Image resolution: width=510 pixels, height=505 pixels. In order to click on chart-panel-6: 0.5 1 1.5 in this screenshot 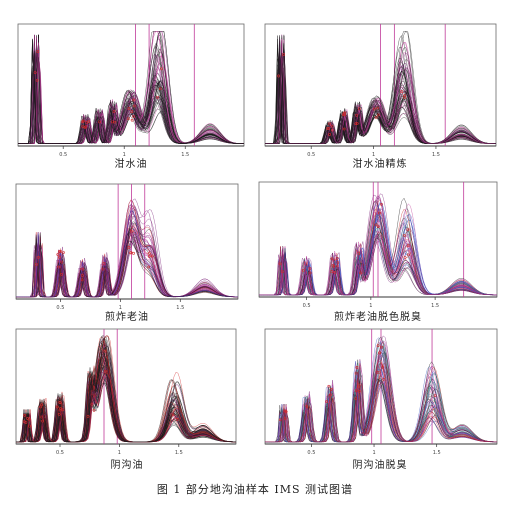, I will do `click(381, 391)`.